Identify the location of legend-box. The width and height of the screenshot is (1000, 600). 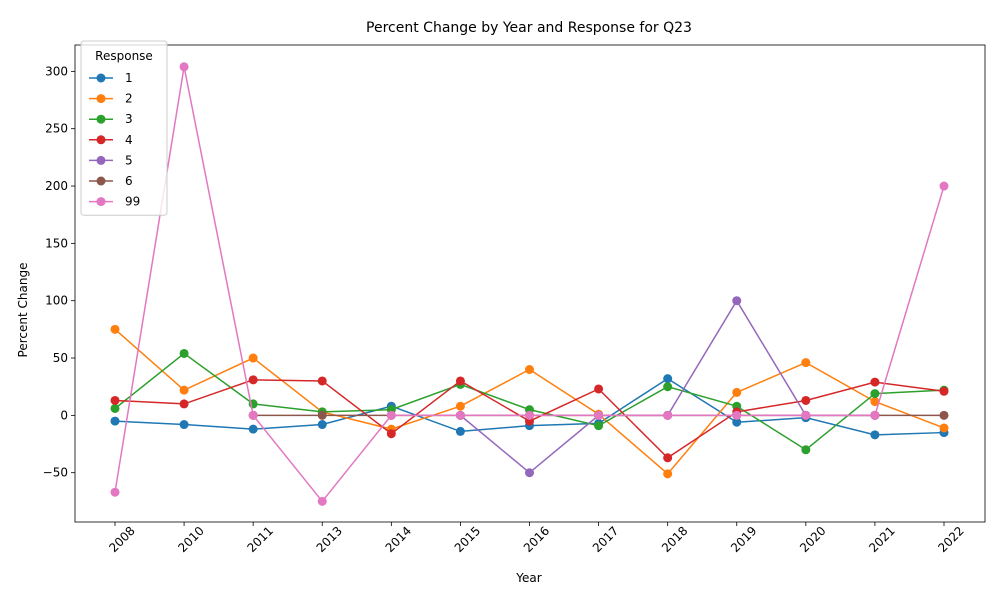
(124, 128).